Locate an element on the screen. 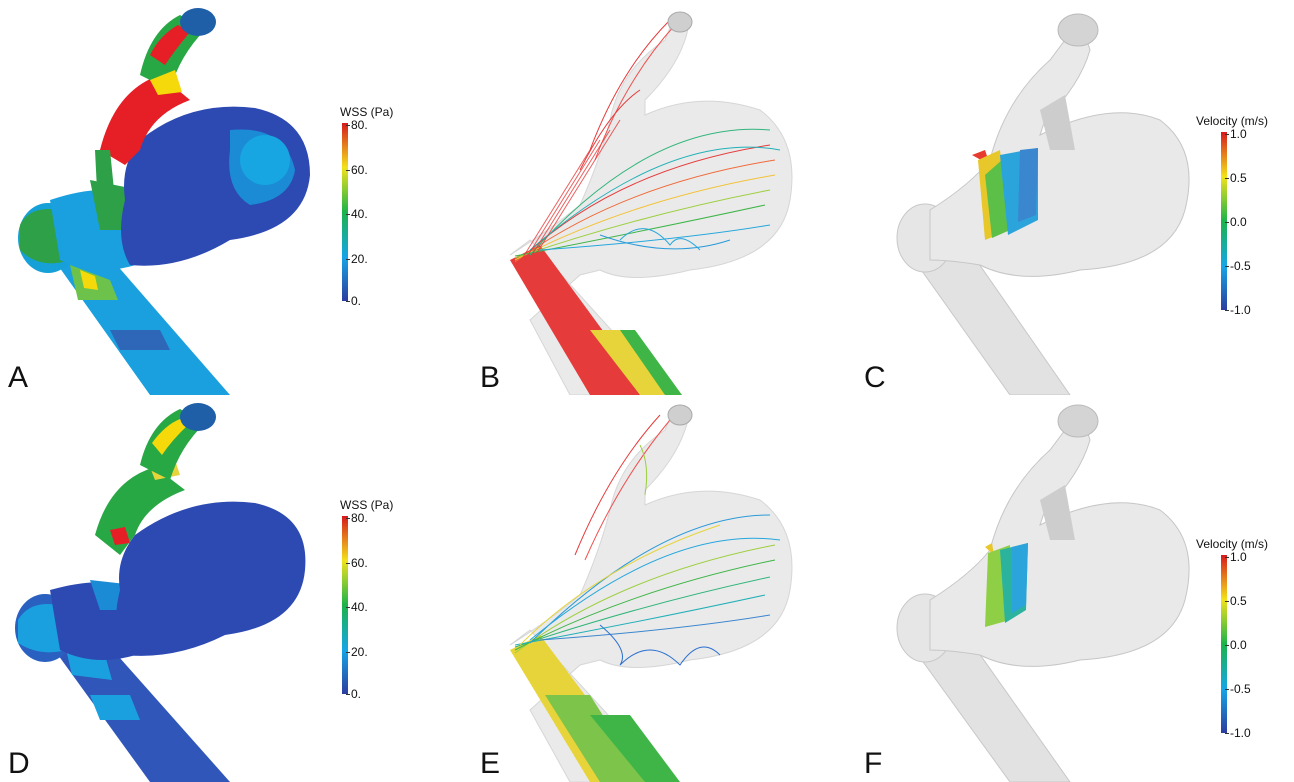  panel-d-wss-surface: D is located at coordinates (165, 588).